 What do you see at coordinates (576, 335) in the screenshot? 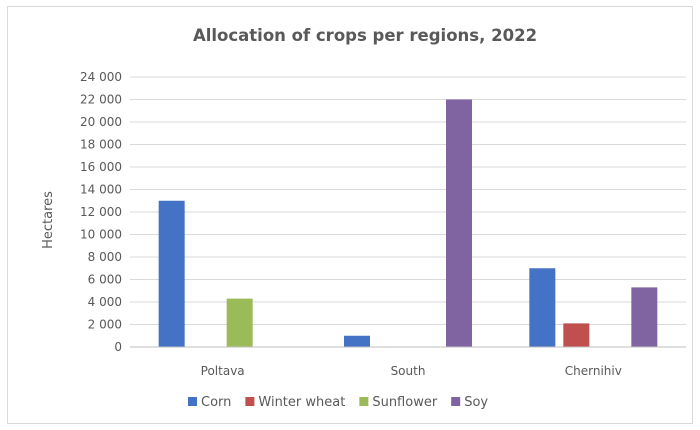
I see `bar-winter-wheat-chernihiv` at bounding box center [576, 335].